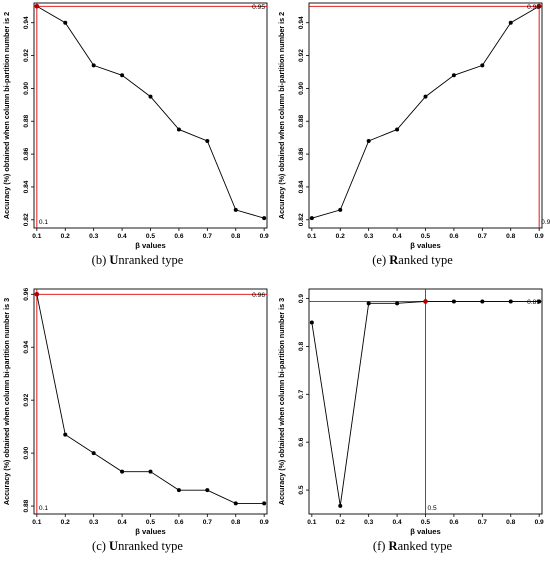  Describe the element at coordinates (37, 294) in the screenshot. I see `chart-c-max-point` at that location.